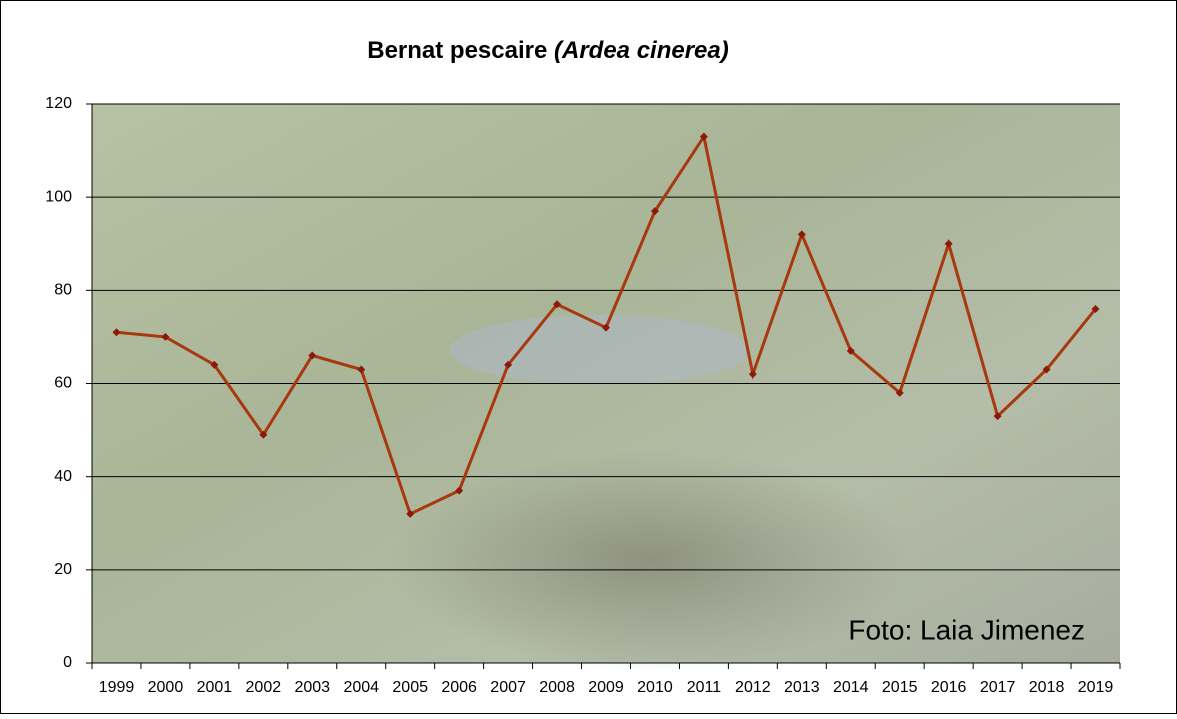 The width and height of the screenshot is (1177, 719). What do you see at coordinates (264, 687) in the screenshot?
I see `x-tick-label: 2002` at bounding box center [264, 687].